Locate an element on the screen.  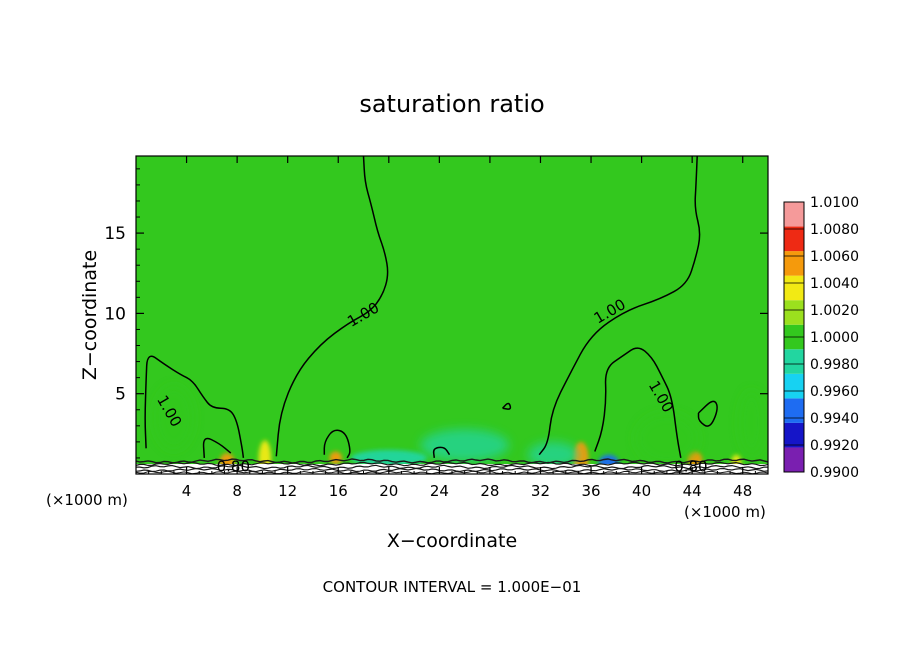
x-unit-left: (×1000 m) is located at coordinates (87, 500).